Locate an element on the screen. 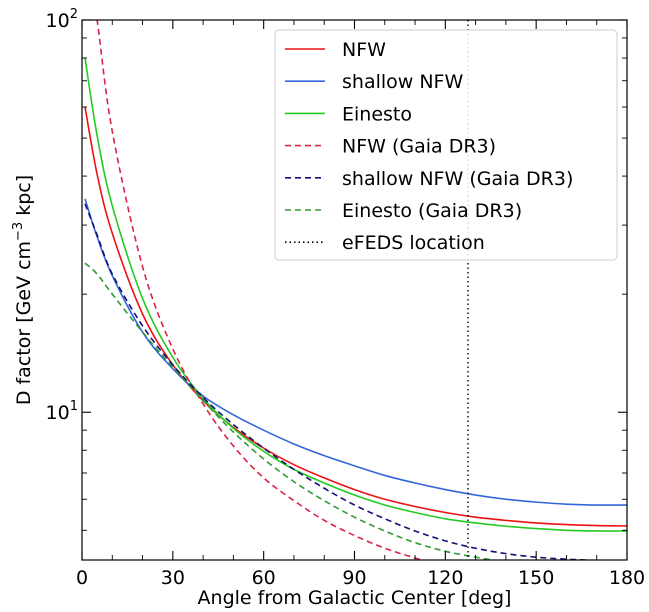 This screenshot has height=612, width=649. x-tick-label: 60 is located at coordinates (264, 578).